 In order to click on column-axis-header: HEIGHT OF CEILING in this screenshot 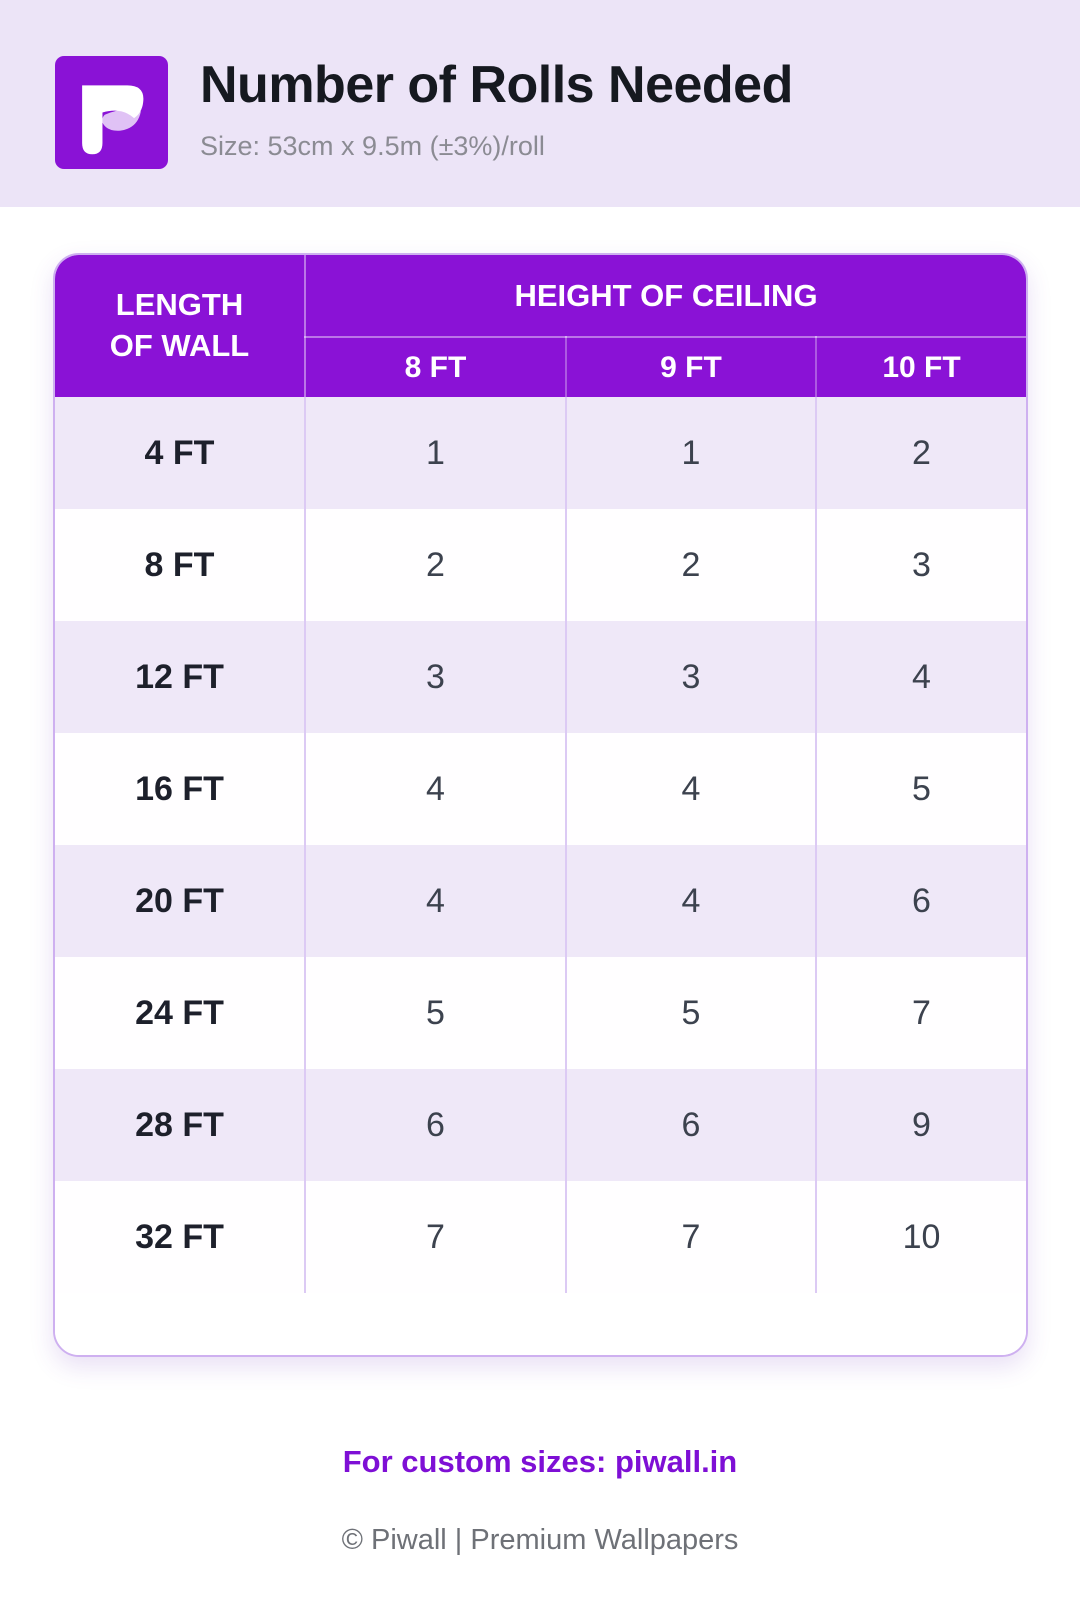, I will do `click(665, 296)`.